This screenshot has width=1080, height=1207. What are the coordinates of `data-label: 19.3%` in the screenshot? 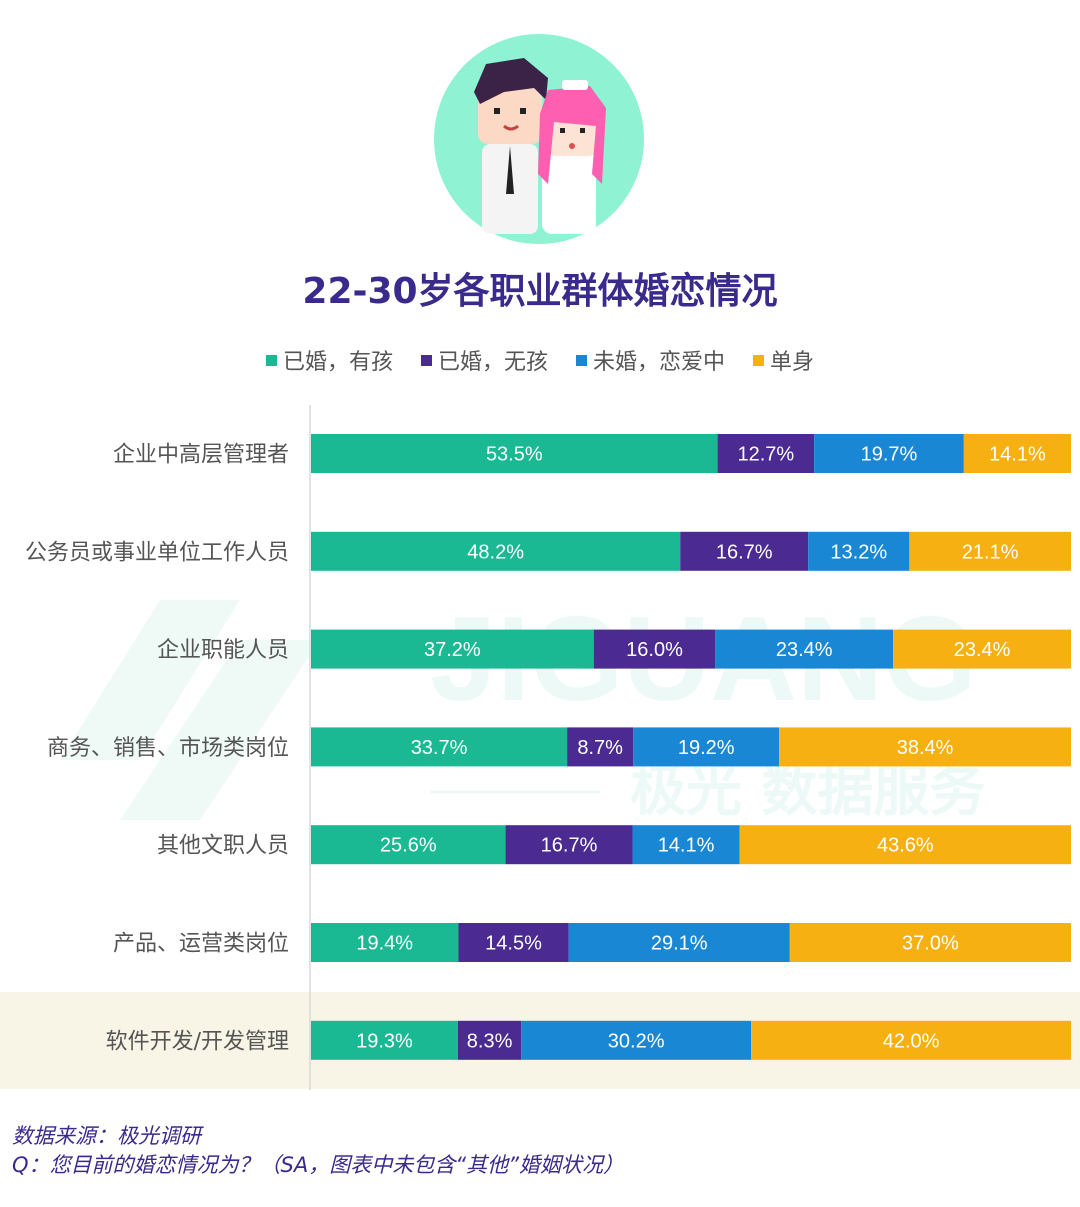 It's located at (384, 1041).